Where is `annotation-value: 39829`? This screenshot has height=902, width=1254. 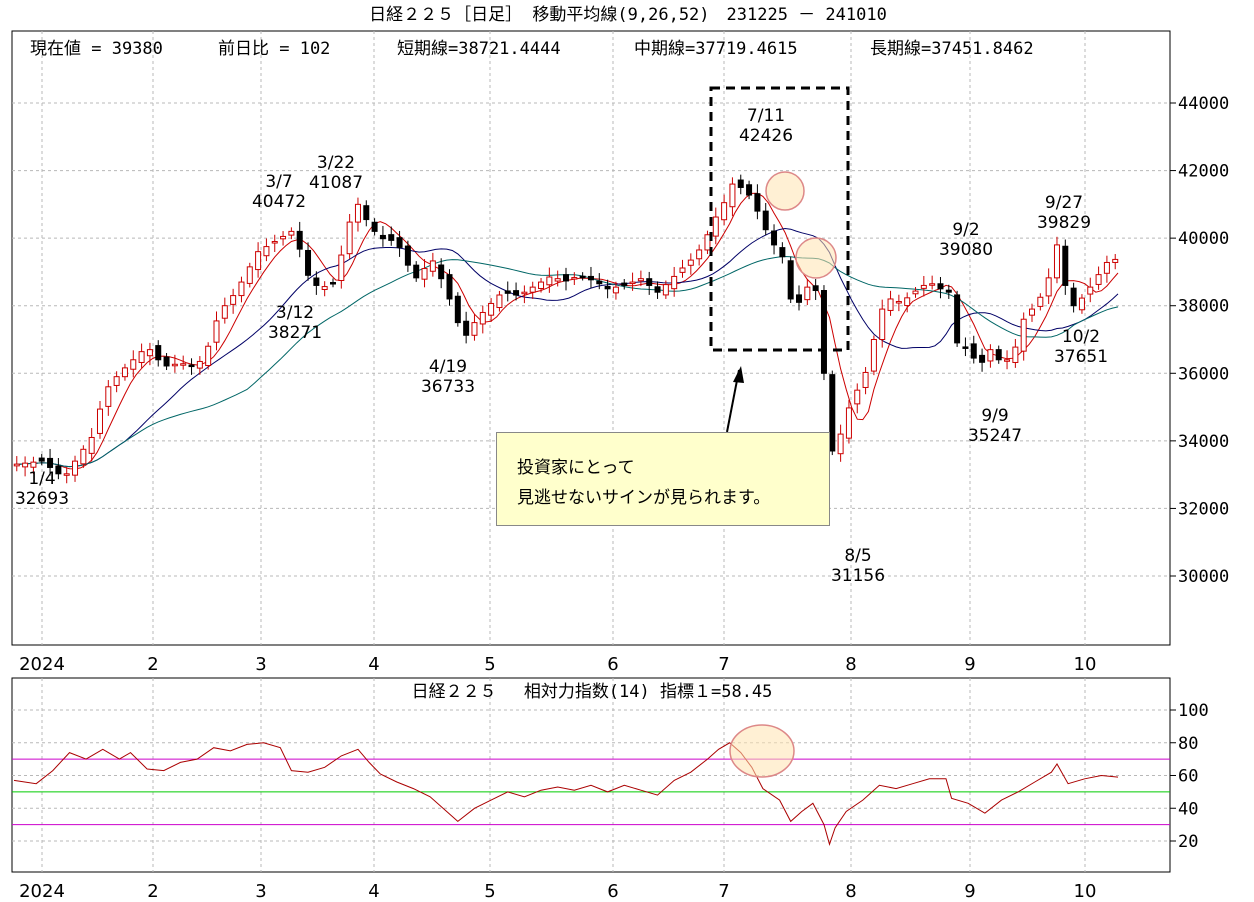 annotation-value: 39829 is located at coordinates (1064, 223).